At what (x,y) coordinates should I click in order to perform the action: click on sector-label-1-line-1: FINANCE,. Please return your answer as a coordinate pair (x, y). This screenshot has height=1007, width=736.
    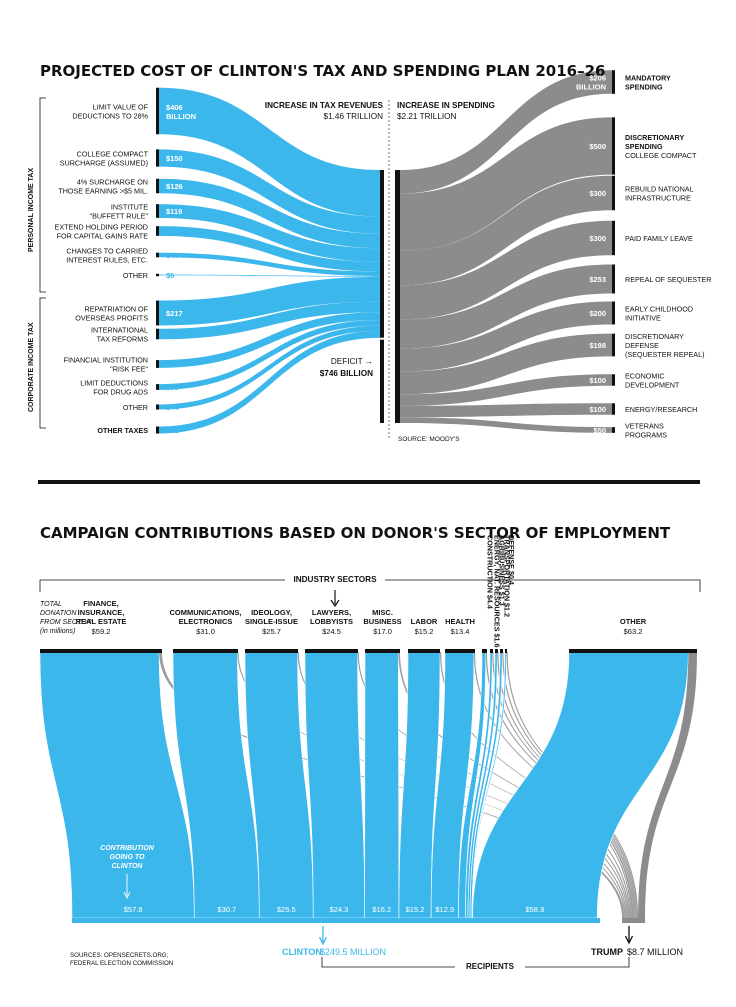
    Looking at the image, I should click on (100, 603).